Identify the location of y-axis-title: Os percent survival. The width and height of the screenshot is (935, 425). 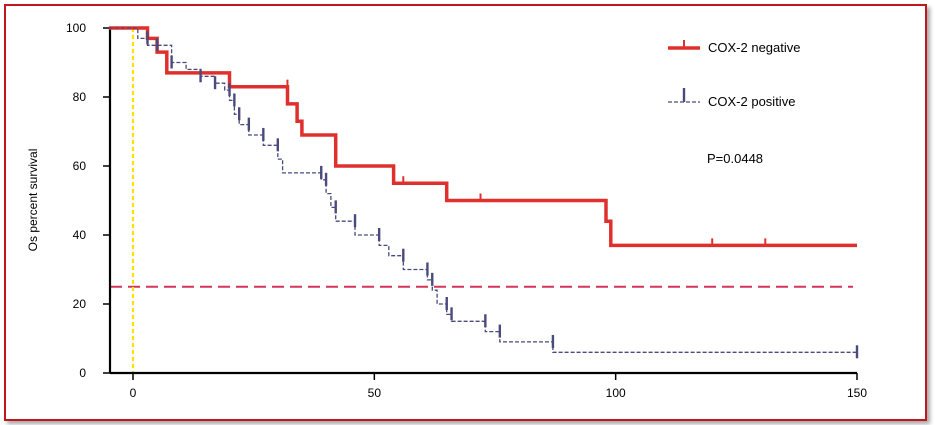
(33, 200).